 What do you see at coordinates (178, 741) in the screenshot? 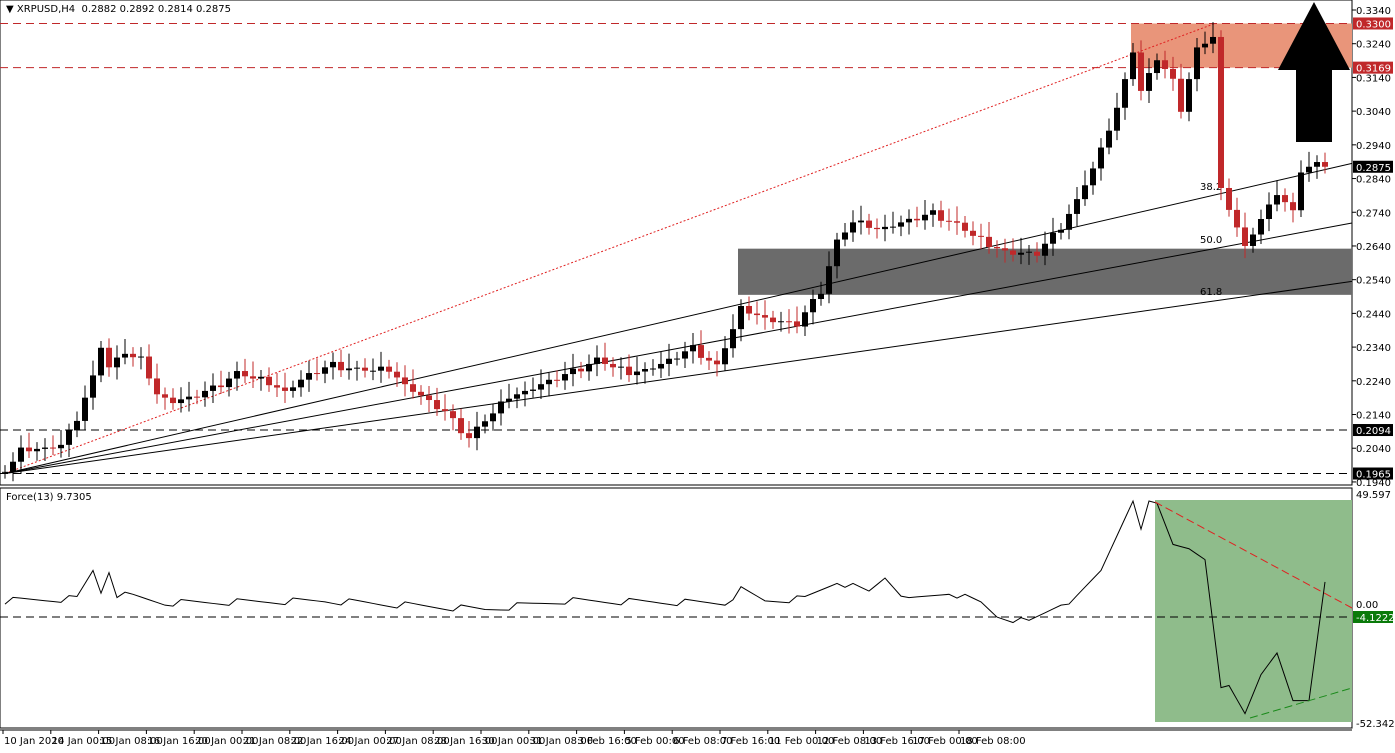
I see `time-axis-label: 16 Jan 16:00` at bounding box center [178, 741].